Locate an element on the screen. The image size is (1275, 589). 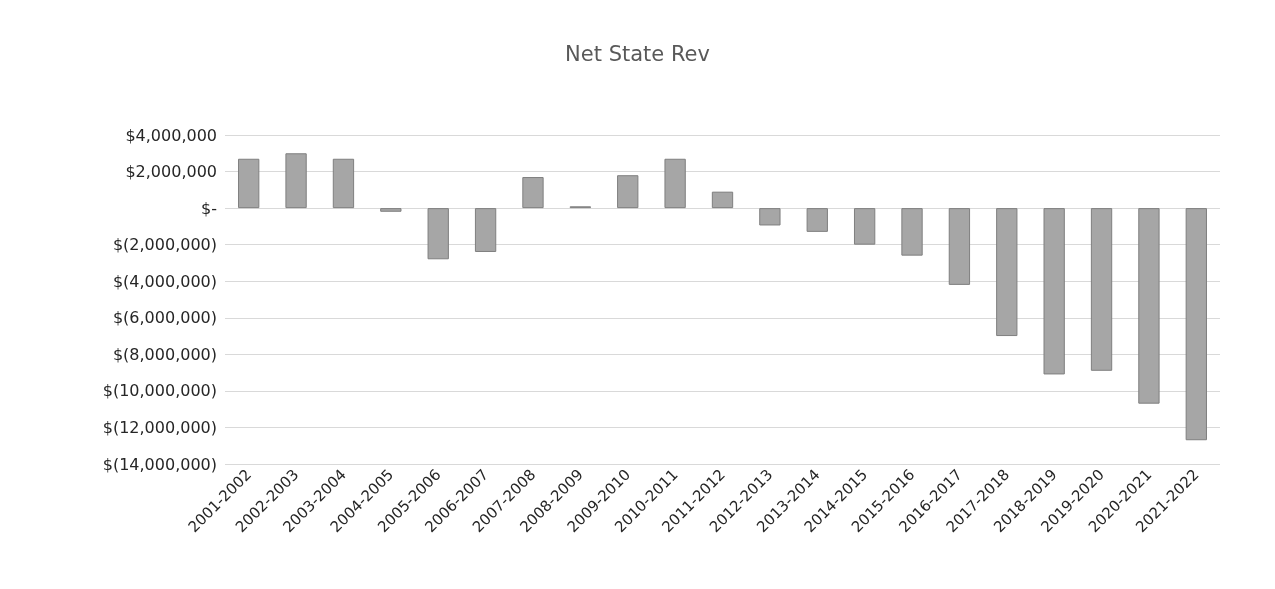
y-tick-label: $4,000,000 is located at coordinates (171, 135).